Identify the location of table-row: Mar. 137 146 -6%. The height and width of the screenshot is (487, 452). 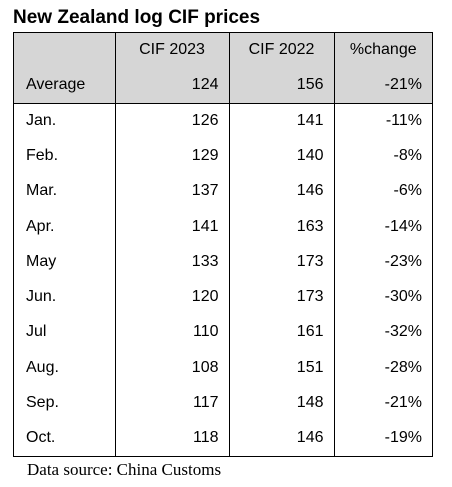
(223, 191).